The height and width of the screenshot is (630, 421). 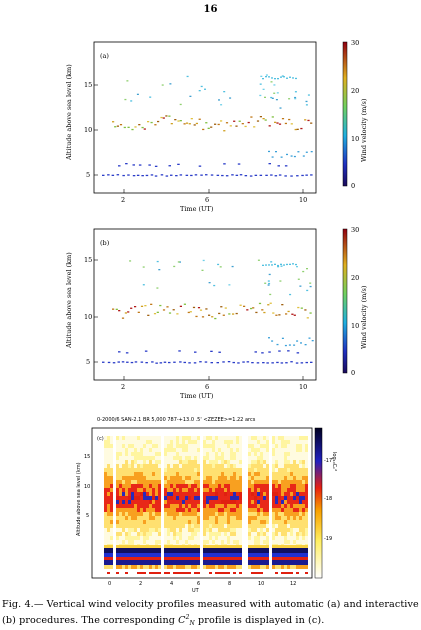 What do you see at coordinates (353, 373) in the screenshot?
I see `panel-b-cbar-tick: 0` at bounding box center [353, 373].